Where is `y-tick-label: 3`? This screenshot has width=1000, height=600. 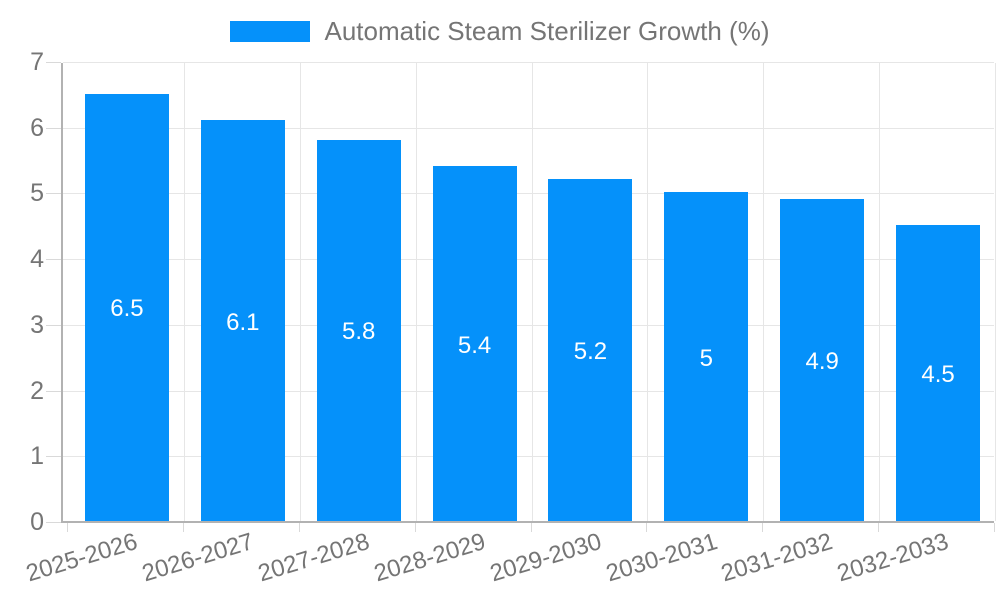 y-tick-label: 3 is located at coordinates (37, 324).